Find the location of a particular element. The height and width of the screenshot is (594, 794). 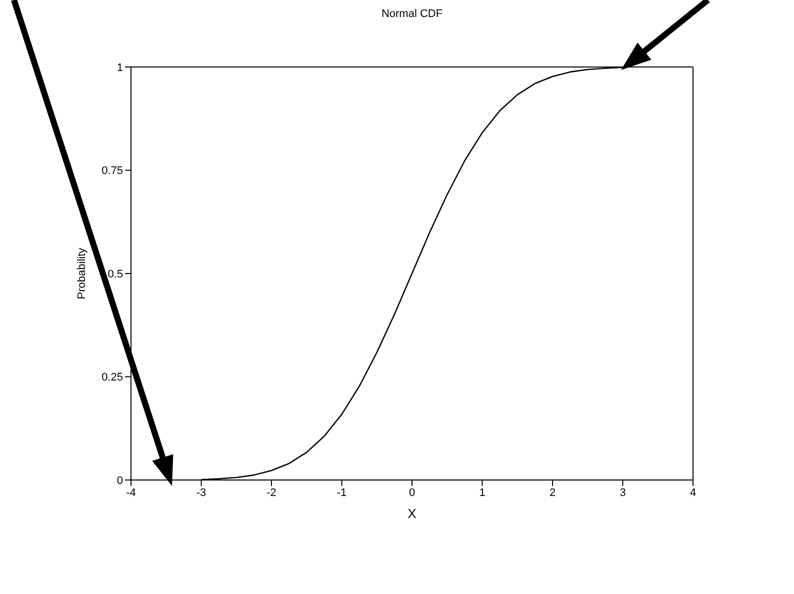

x-tick-label: 4 is located at coordinates (693, 492).